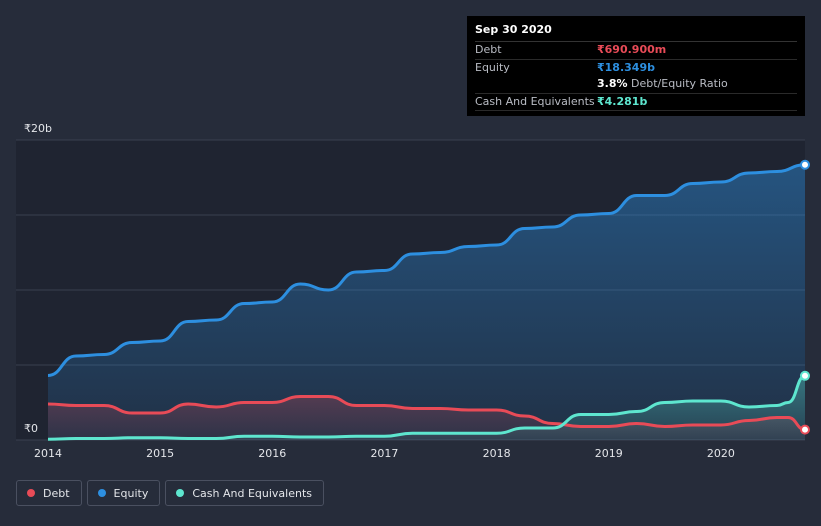 This screenshot has height=526, width=821. I want to click on y-tick-label: ₹0, so click(31, 428).